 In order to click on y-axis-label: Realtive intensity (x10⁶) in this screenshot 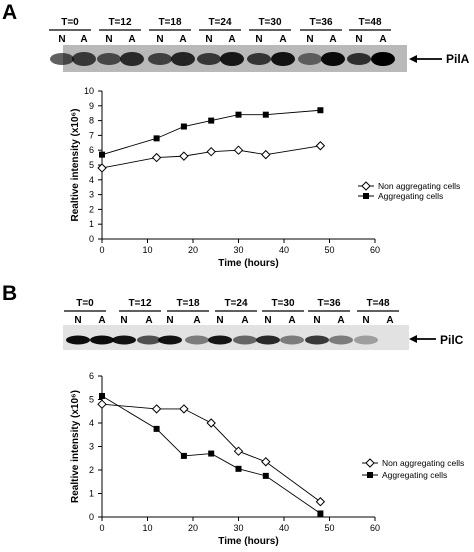, I will do `click(75, 446)`.